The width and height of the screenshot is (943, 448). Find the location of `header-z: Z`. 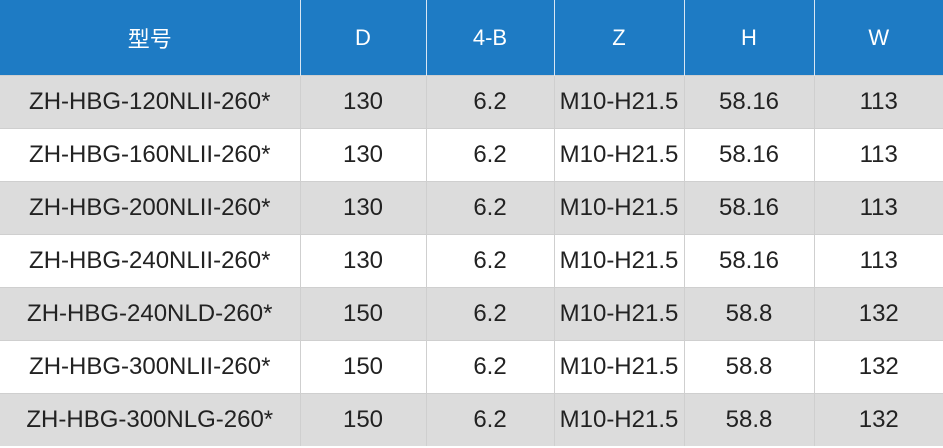

header-z: Z is located at coordinates (619, 38).